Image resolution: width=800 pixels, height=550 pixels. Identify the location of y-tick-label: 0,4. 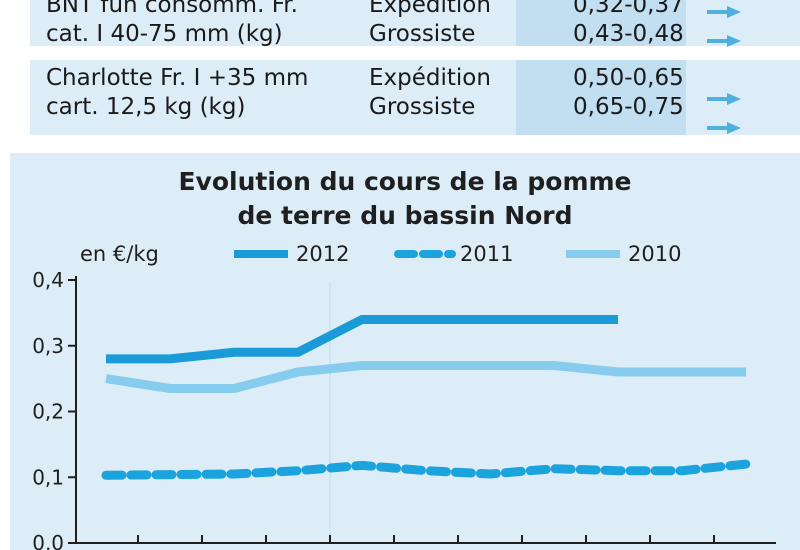
(48, 280).